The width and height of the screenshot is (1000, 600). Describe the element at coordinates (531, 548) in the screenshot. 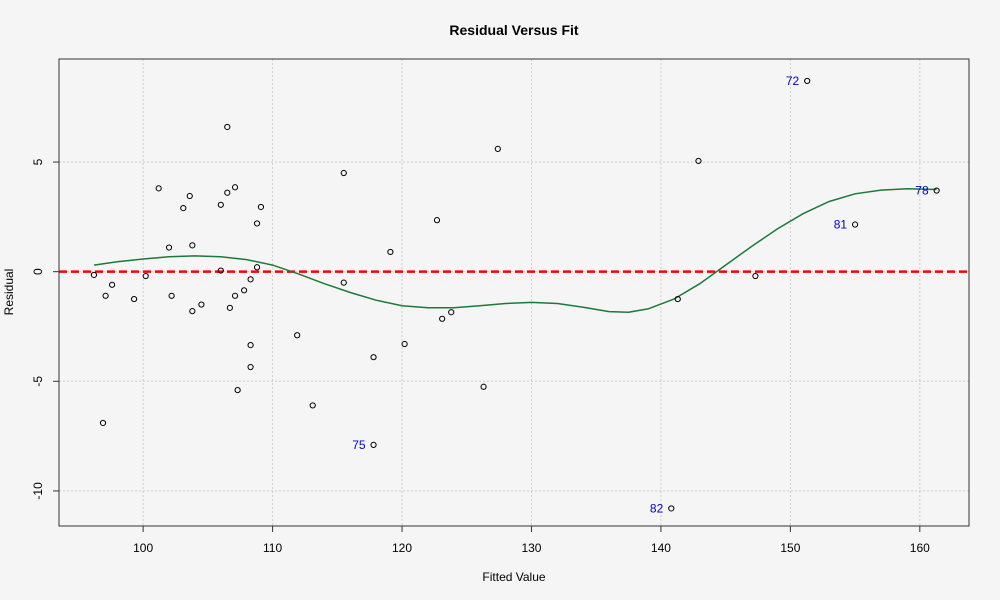

I see `x-tick-label: 130` at that location.